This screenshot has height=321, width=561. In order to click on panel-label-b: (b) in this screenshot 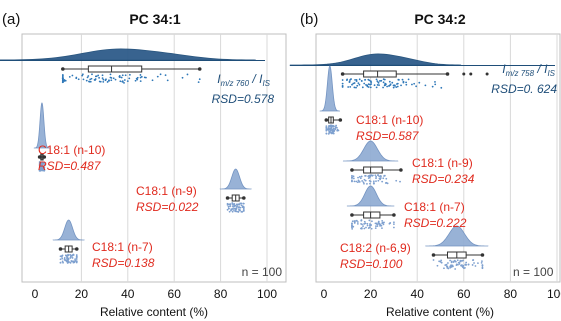, I will do `click(309, 19)`.